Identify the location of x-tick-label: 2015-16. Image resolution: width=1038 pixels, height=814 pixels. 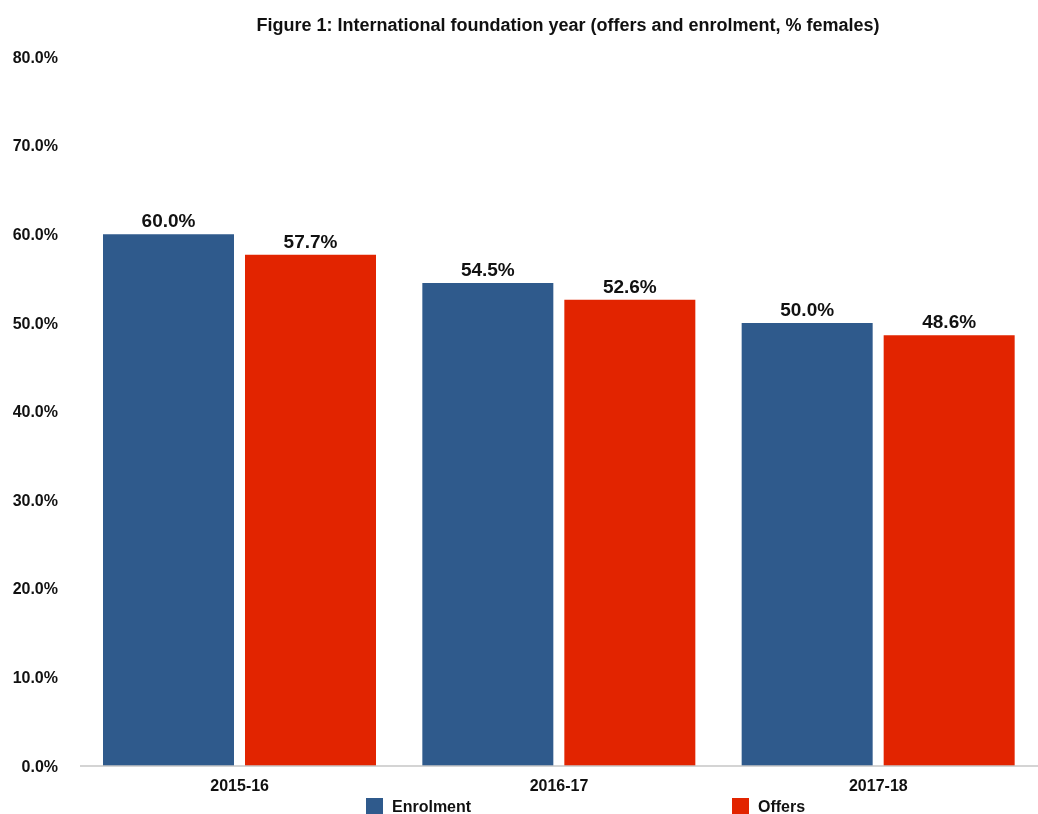
(240, 786).